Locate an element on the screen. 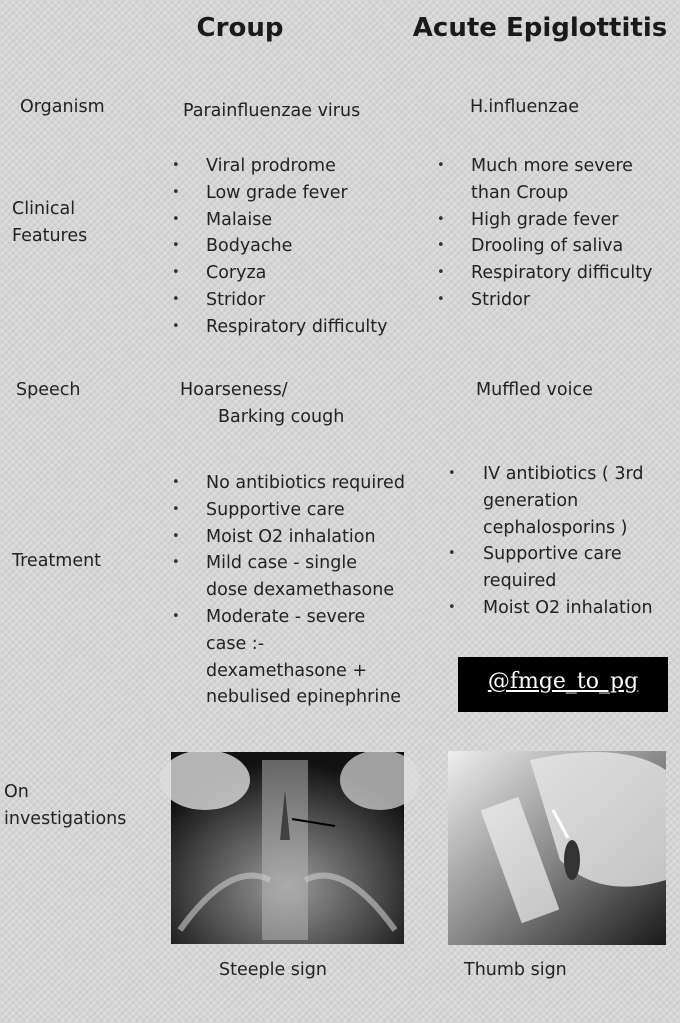 The width and height of the screenshot is (680, 1023). list-item: Much more severe is located at coordinates (552, 166).